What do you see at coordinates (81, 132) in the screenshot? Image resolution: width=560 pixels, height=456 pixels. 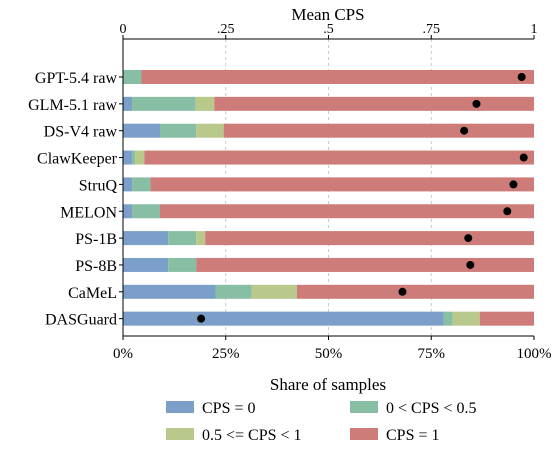 I see `category-label: DS-V4 raw` at bounding box center [81, 132].